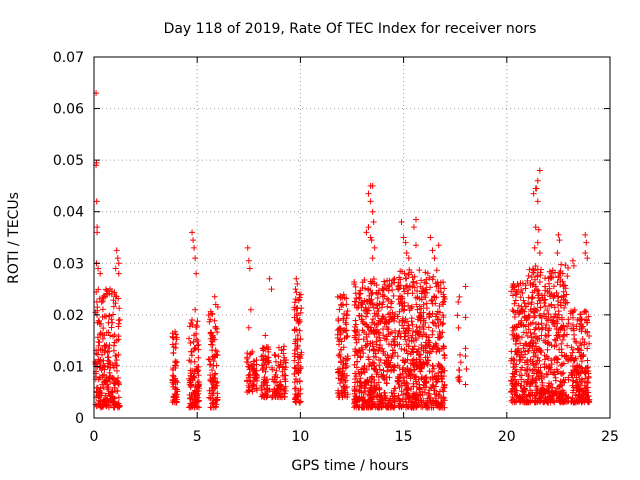 The image size is (640, 480). I want to click on y-tick-label: 0.03, so click(68, 264).